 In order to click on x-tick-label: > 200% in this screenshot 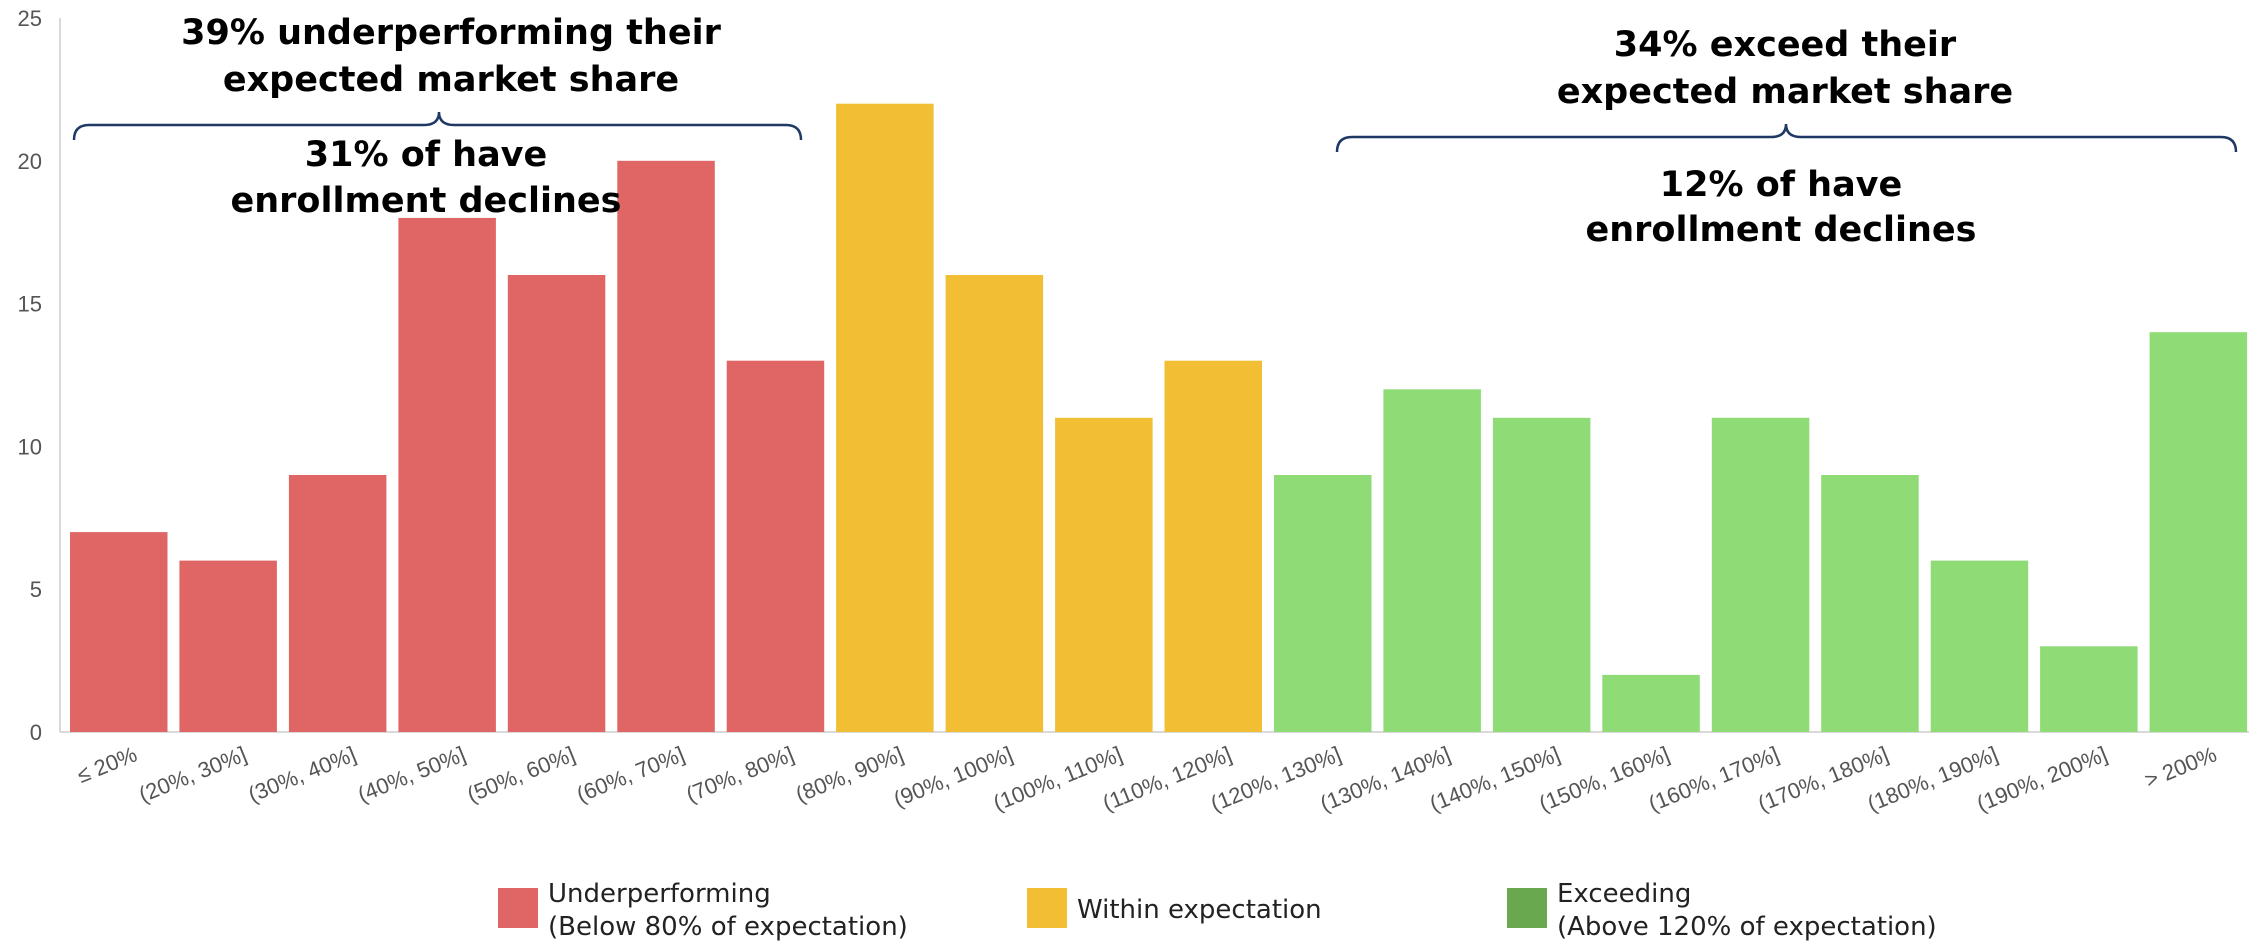, I will do `click(2180, 766)`.